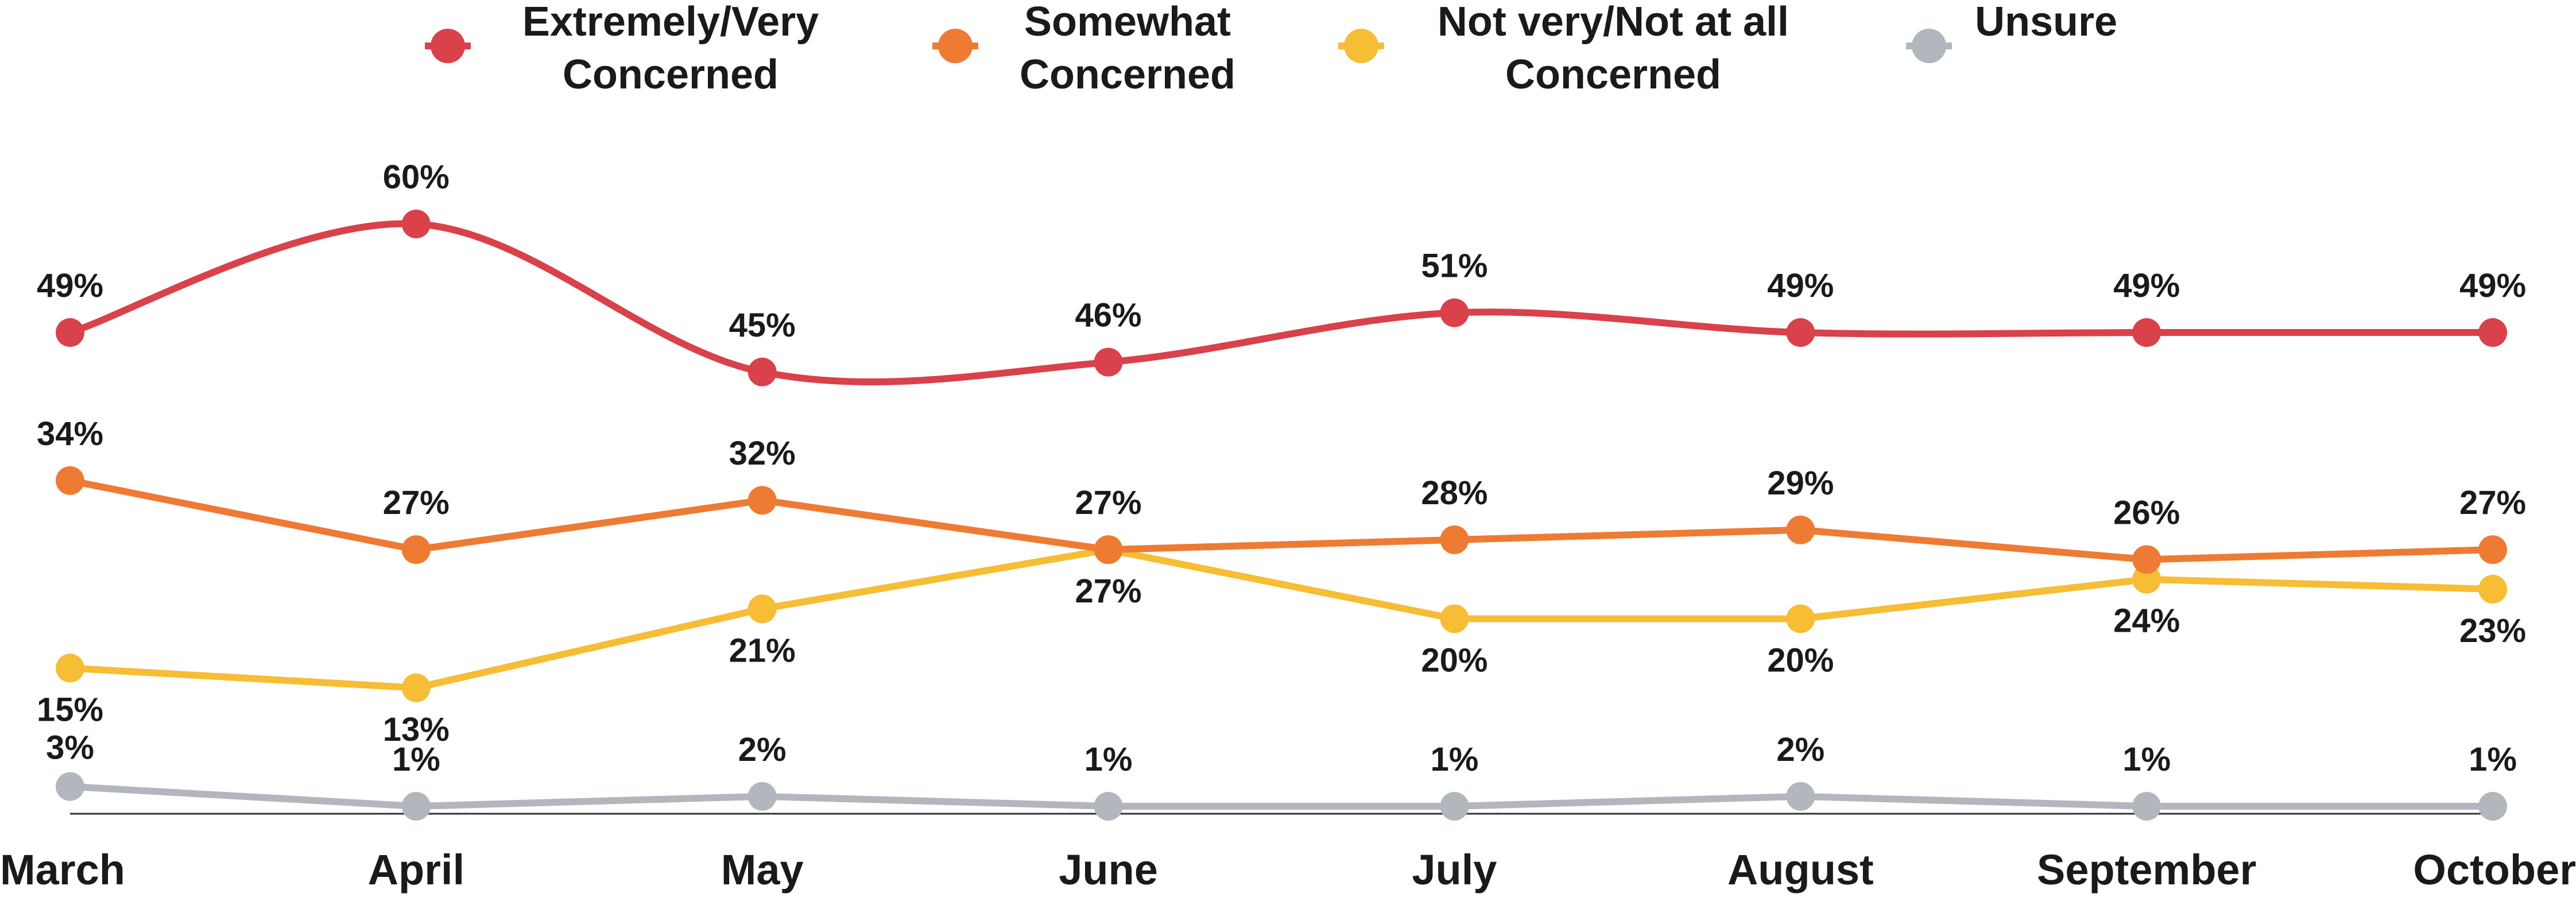 This screenshot has width=2576, height=897. What do you see at coordinates (2492, 332) in the screenshot?
I see `data-point-extremely-very-concerned-october` at bounding box center [2492, 332].